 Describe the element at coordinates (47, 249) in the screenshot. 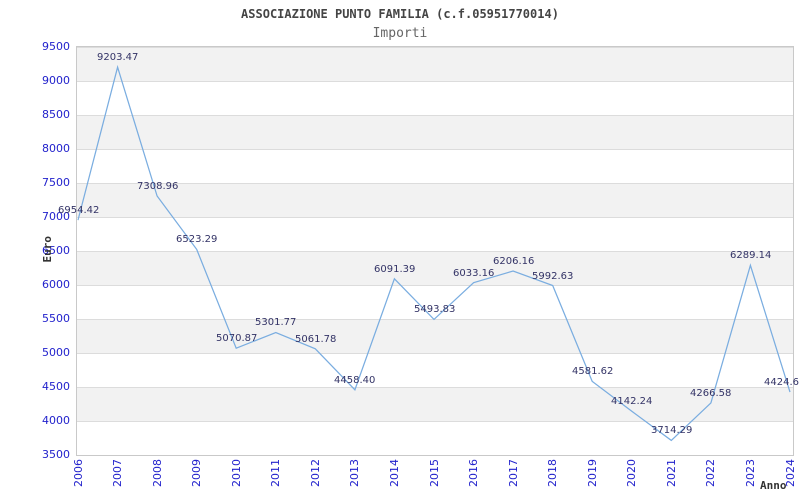

I see `y-axis-title: Euro` at that location.